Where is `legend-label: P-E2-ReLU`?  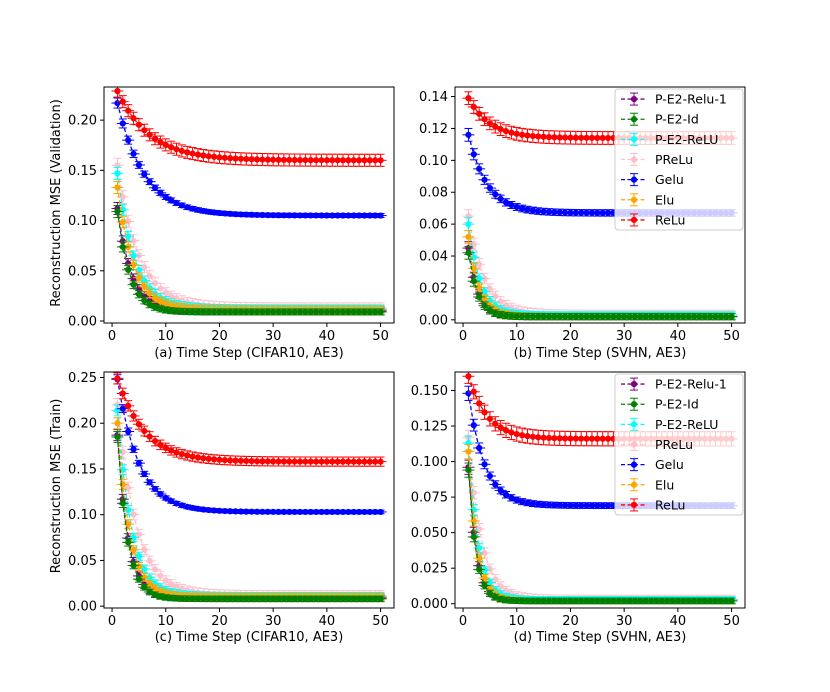
legend-label: P-E2-ReLU is located at coordinates (686, 139).